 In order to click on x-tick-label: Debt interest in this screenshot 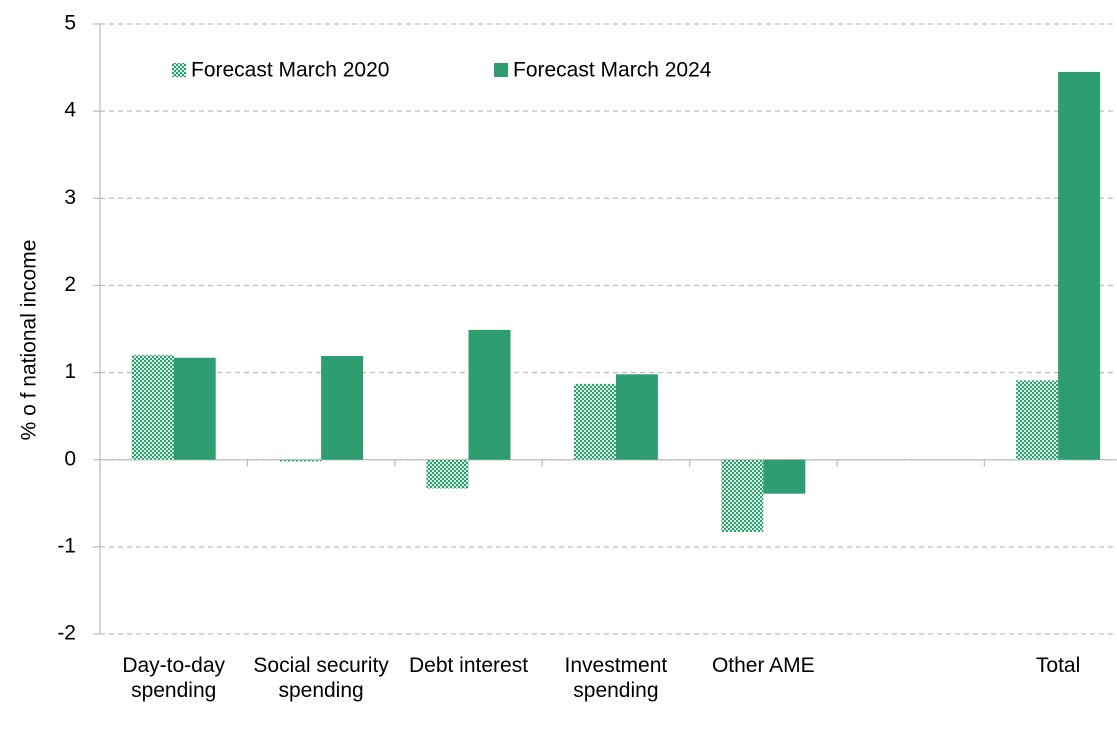, I will do `click(468, 665)`.